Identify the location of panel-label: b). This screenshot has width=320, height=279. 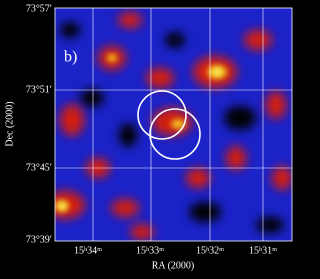
(70, 57).